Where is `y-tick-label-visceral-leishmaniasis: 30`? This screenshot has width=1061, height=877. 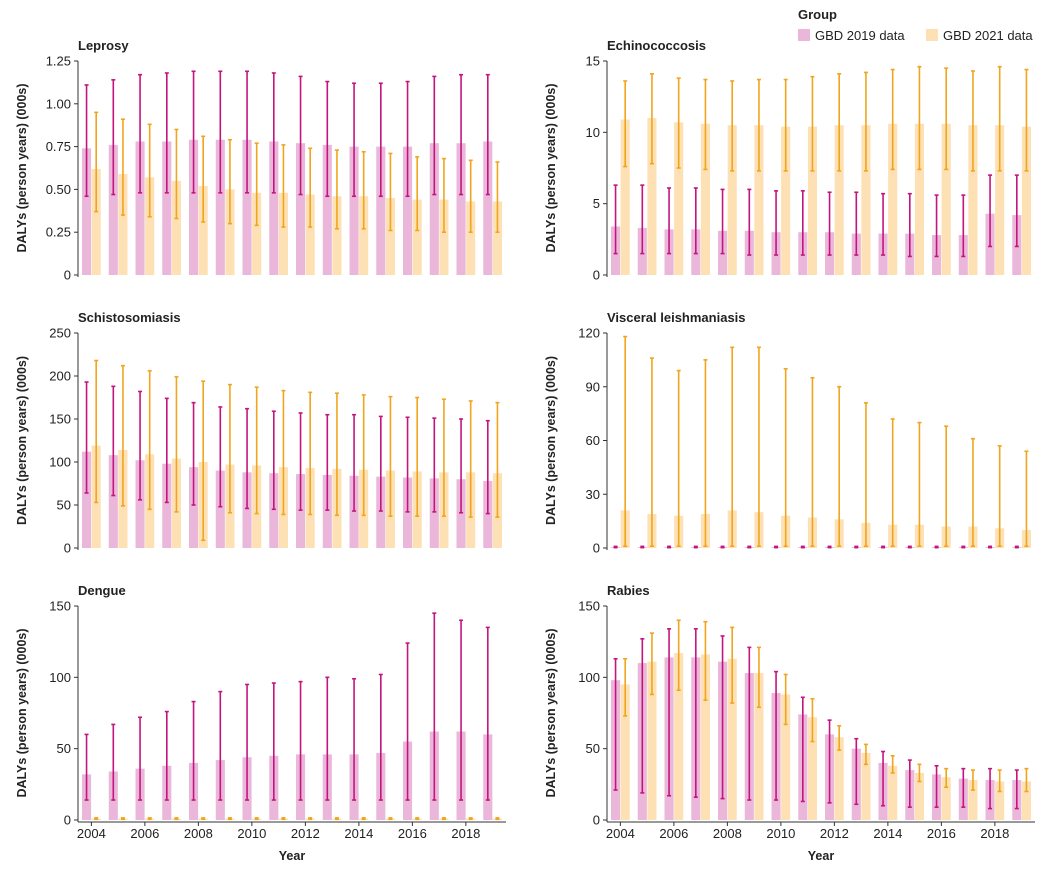 y-tick-label-visceral-leishmaniasis: 30 is located at coordinates (593, 494).